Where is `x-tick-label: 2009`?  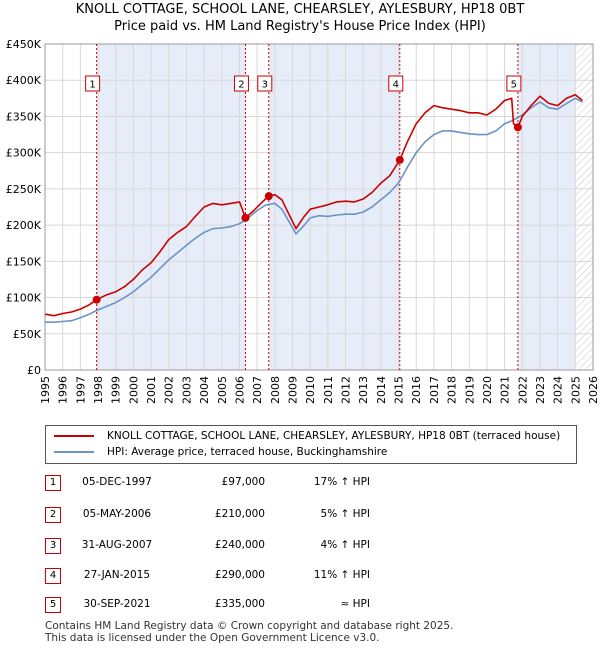
x-tick-label: 2009 is located at coordinates (292, 390).